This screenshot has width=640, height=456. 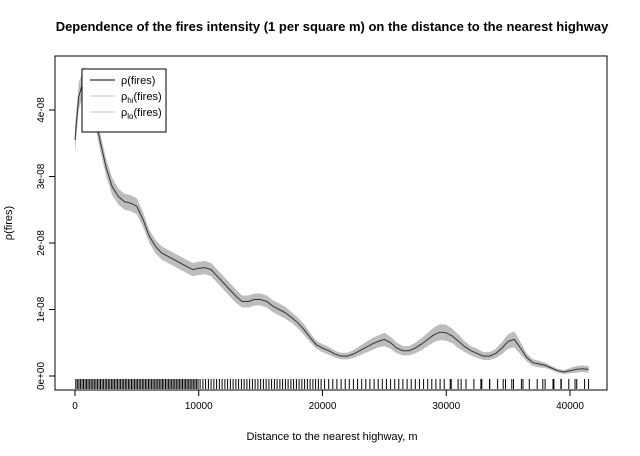 I want to click on x-tick-label: 40000, so click(x=570, y=406).